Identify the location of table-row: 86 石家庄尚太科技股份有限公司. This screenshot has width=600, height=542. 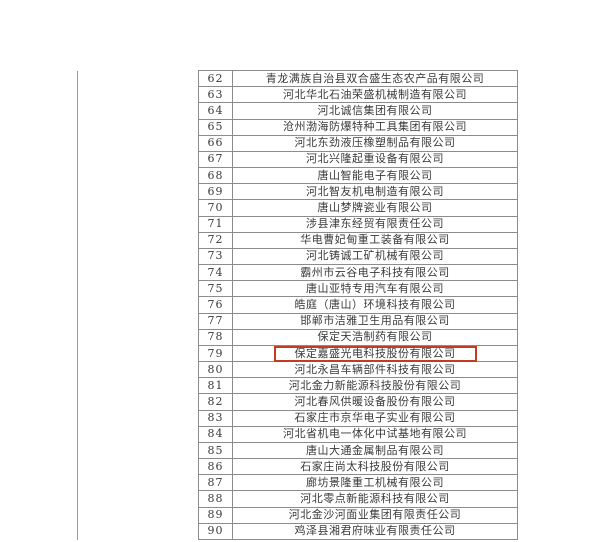
(358, 467).